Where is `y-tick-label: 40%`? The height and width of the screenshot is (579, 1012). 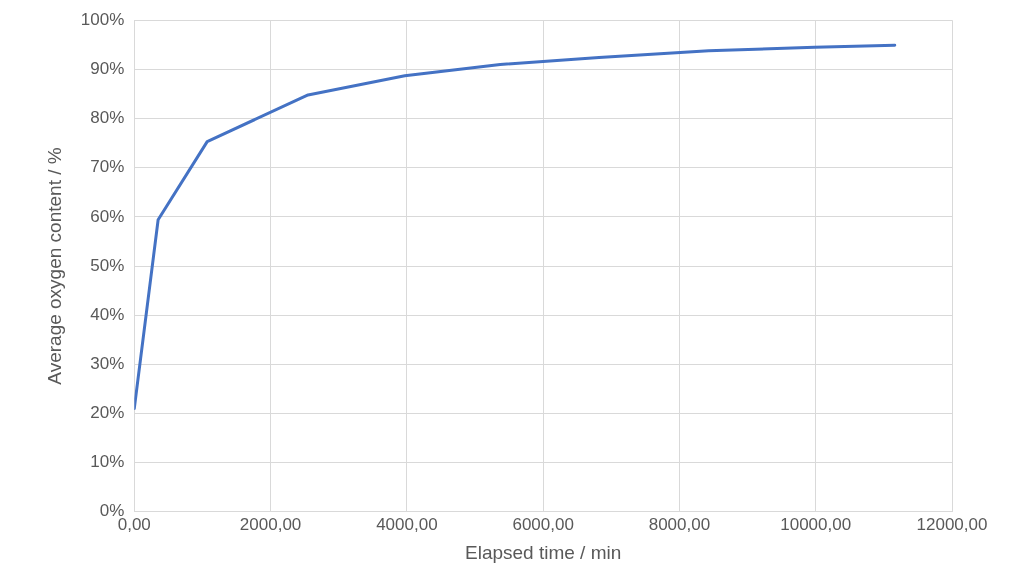
y-tick-label: 40% is located at coordinates (107, 314).